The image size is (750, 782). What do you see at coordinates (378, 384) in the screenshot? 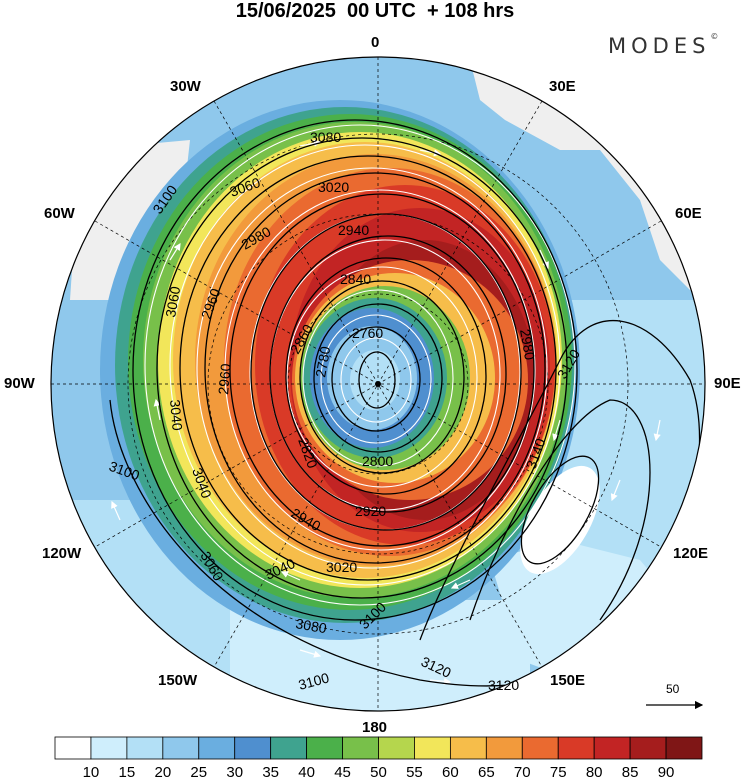
I see `south-pole-marker` at bounding box center [378, 384].